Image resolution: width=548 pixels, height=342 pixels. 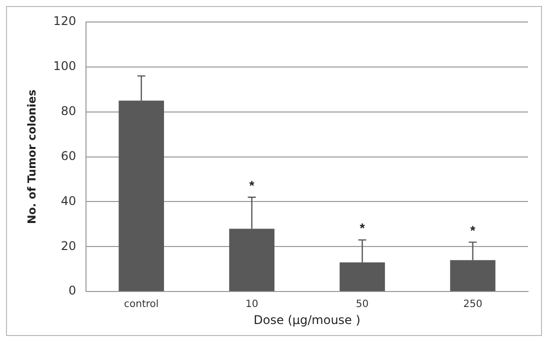 I want to click on y-tick-label: 100, so click(x=64, y=66).